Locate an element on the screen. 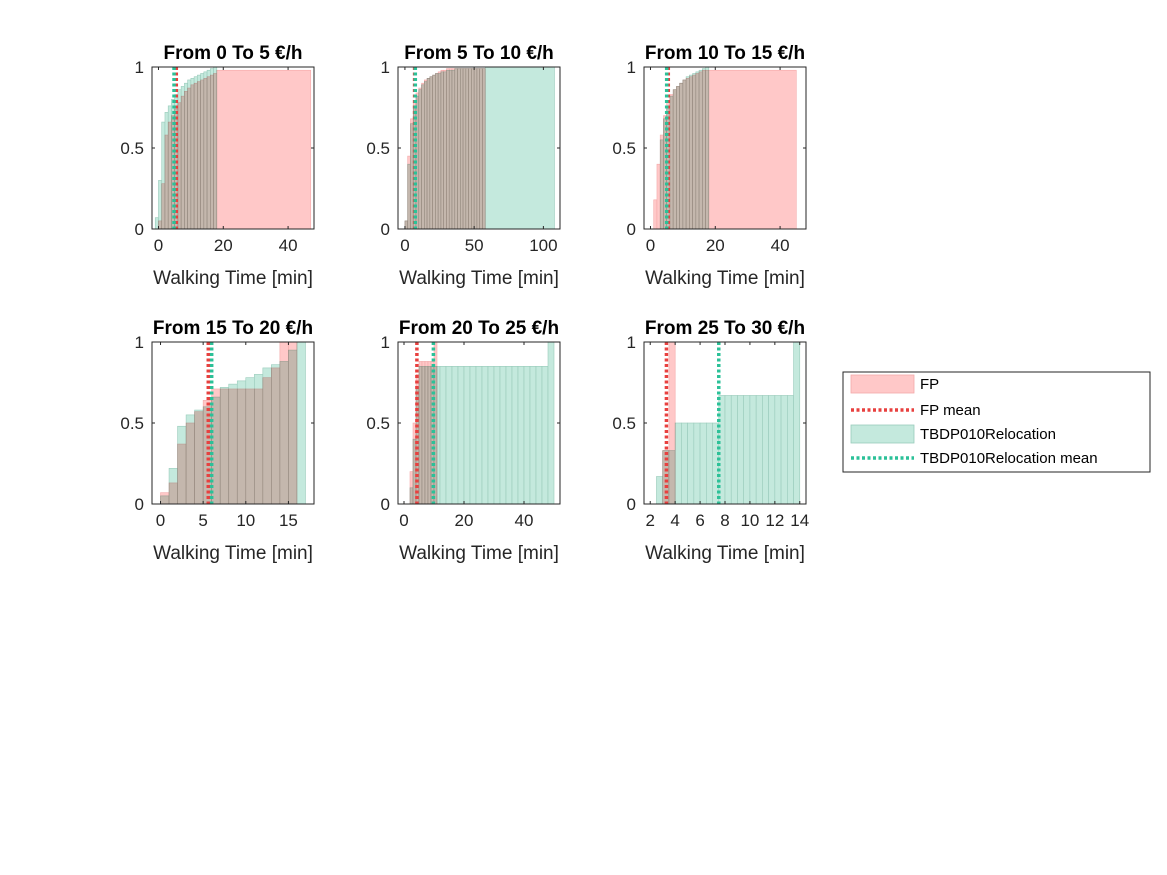  y-tick-label: 0 is located at coordinates (631, 229).